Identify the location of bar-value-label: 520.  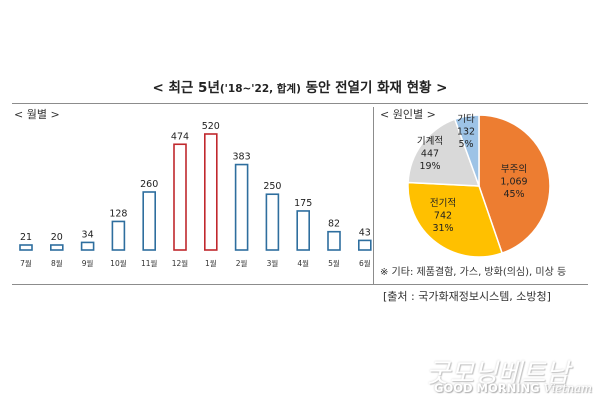
(211, 126).